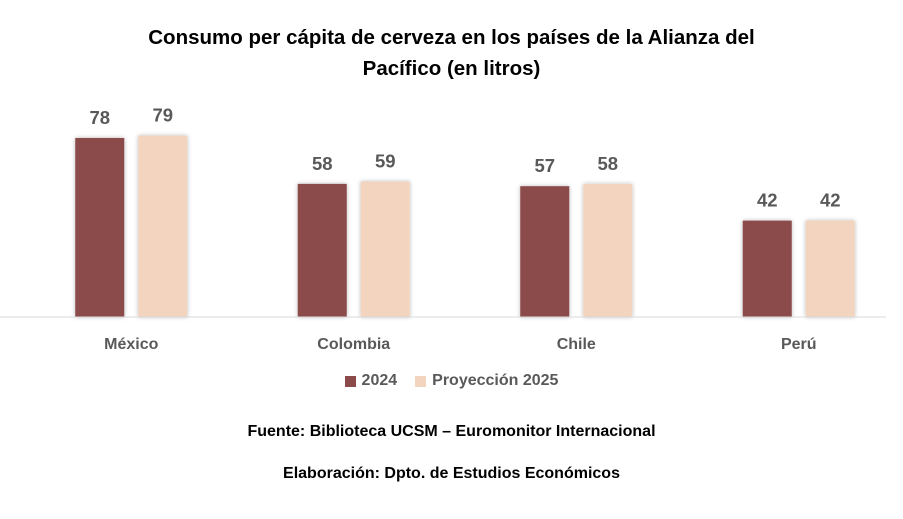 This screenshot has height=519, width=903. I want to click on value-label-mexico-proyeccion-2025: 79, so click(162, 115).